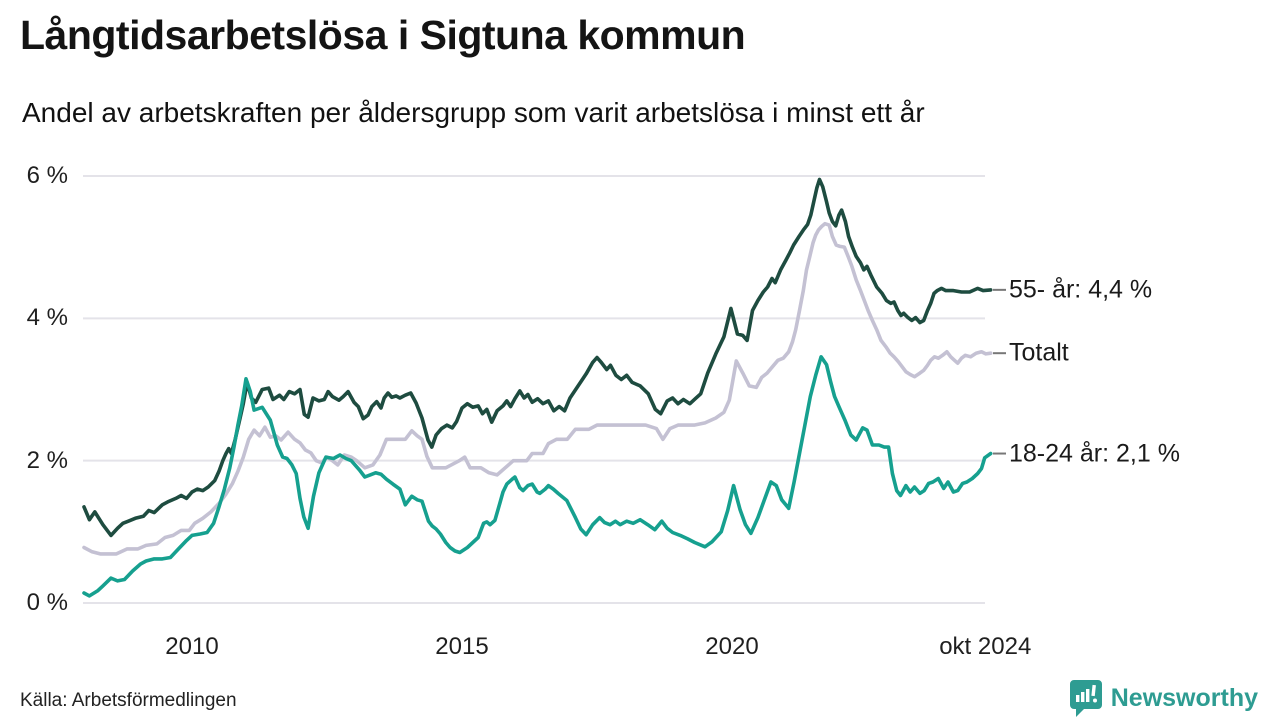  I want to click on newsworthy-brand-name: Newsworthy, so click(1184, 697).